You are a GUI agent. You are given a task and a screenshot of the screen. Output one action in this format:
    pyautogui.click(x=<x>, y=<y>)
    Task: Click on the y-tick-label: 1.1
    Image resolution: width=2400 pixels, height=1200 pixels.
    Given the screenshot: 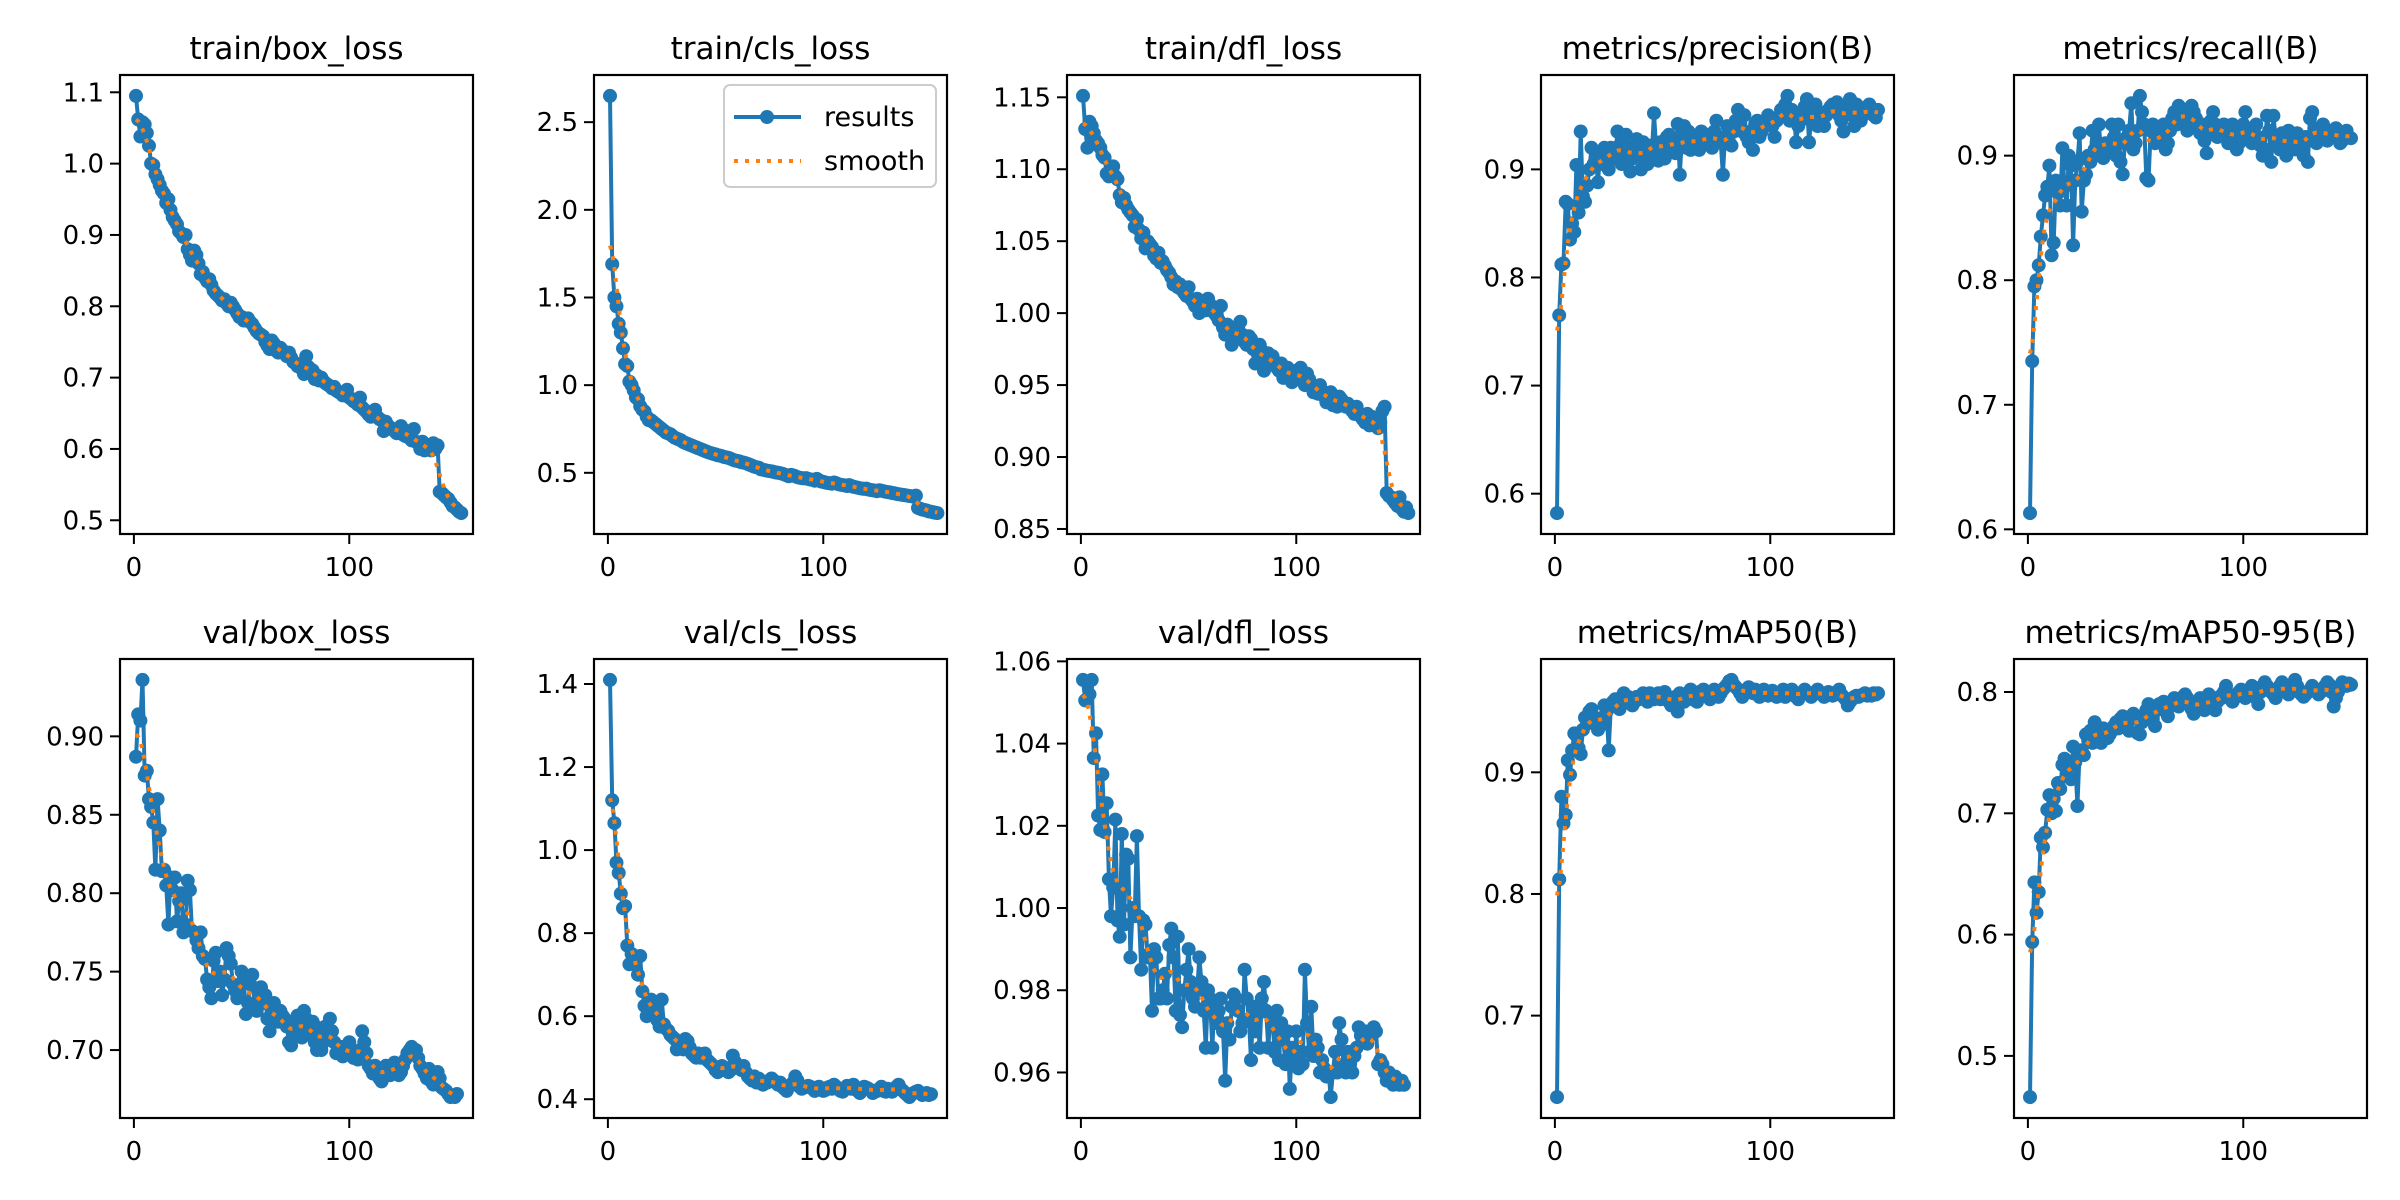 What is the action you would take?
    pyautogui.click(x=83, y=93)
    